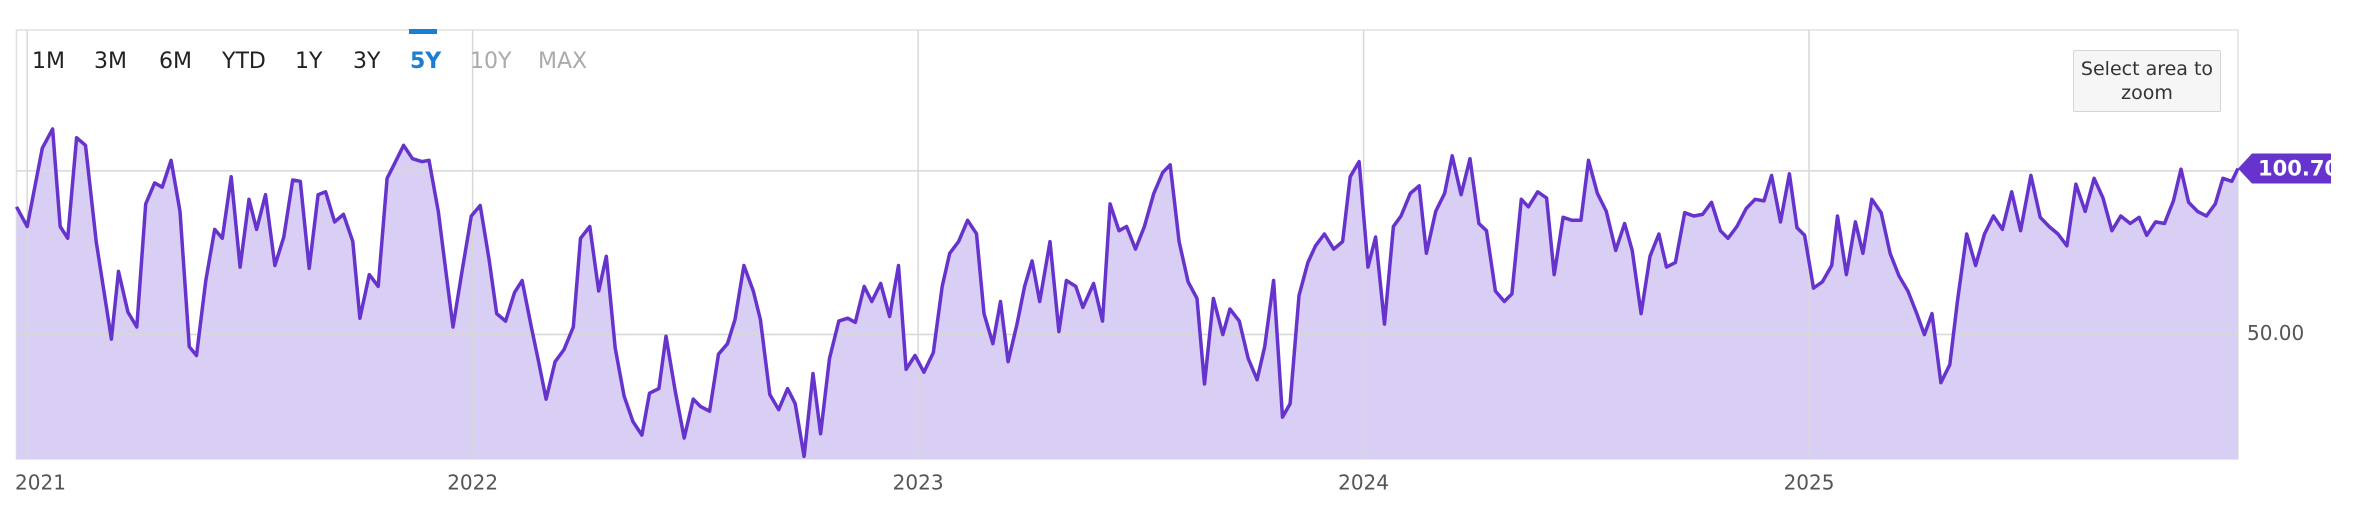  What do you see at coordinates (426, 61) in the screenshot?
I see `range-button: 5Y` at bounding box center [426, 61].